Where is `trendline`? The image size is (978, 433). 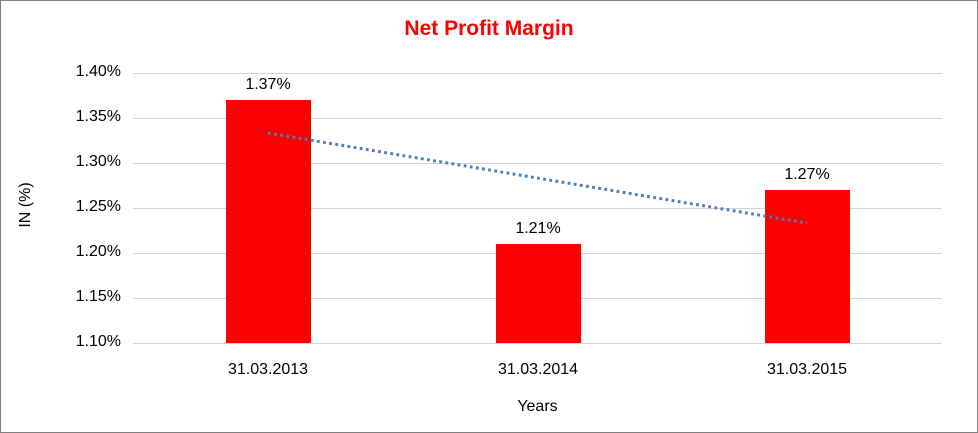 trendline is located at coordinates (537, 178).